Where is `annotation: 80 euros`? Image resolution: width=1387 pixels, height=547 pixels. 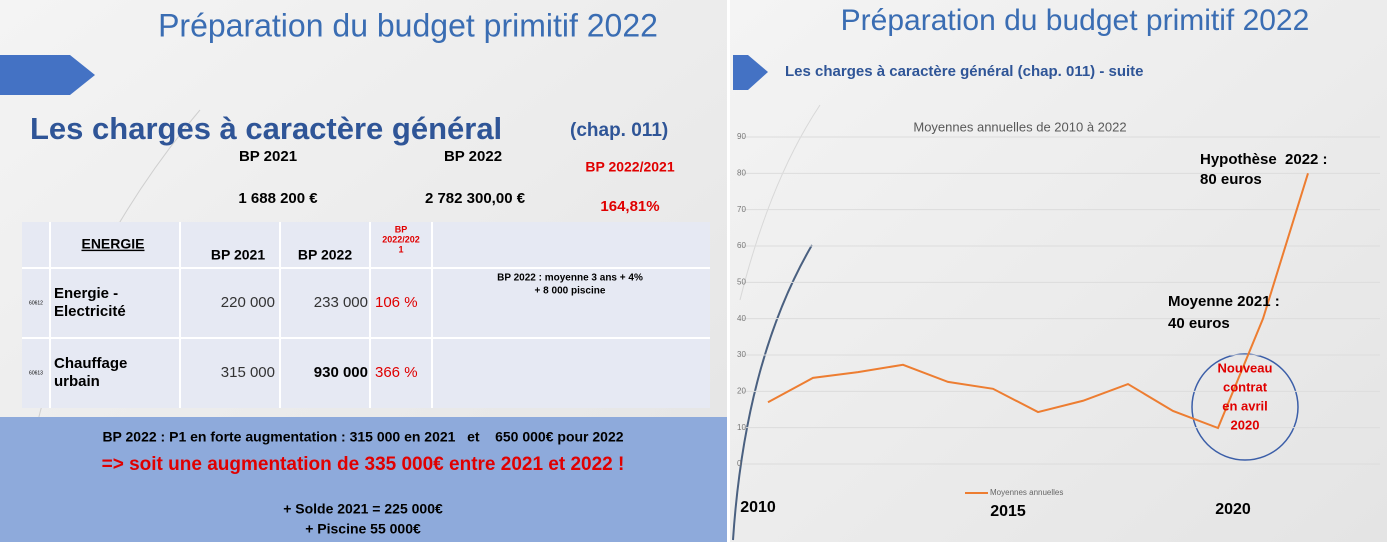 annotation: 80 euros is located at coordinates (1231, 179).